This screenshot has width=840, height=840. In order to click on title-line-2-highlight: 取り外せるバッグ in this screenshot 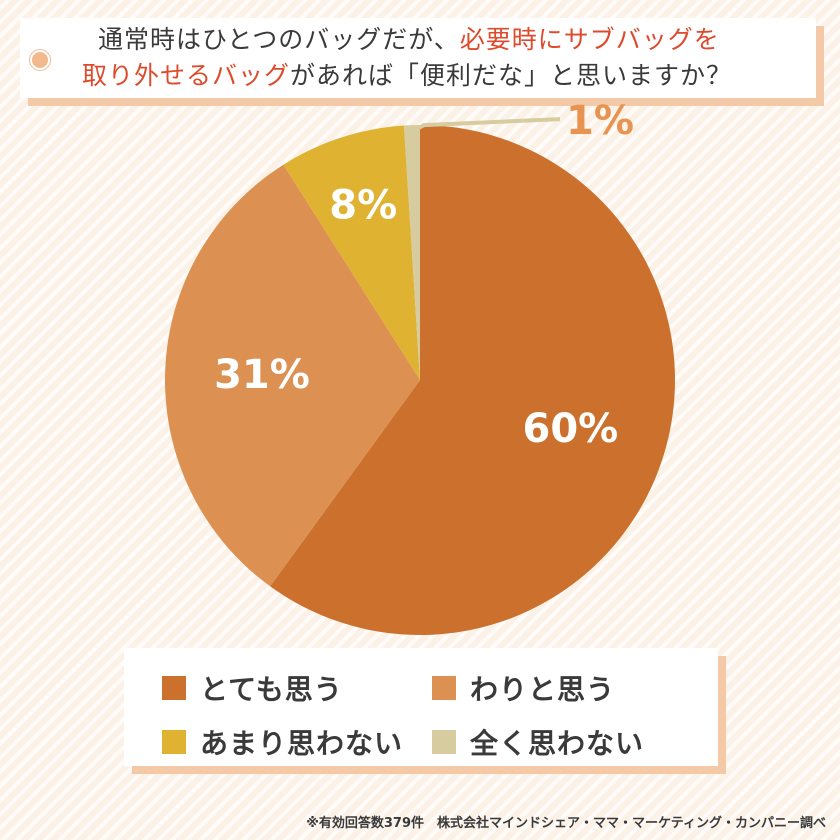, I will do `click(186, 75)`.